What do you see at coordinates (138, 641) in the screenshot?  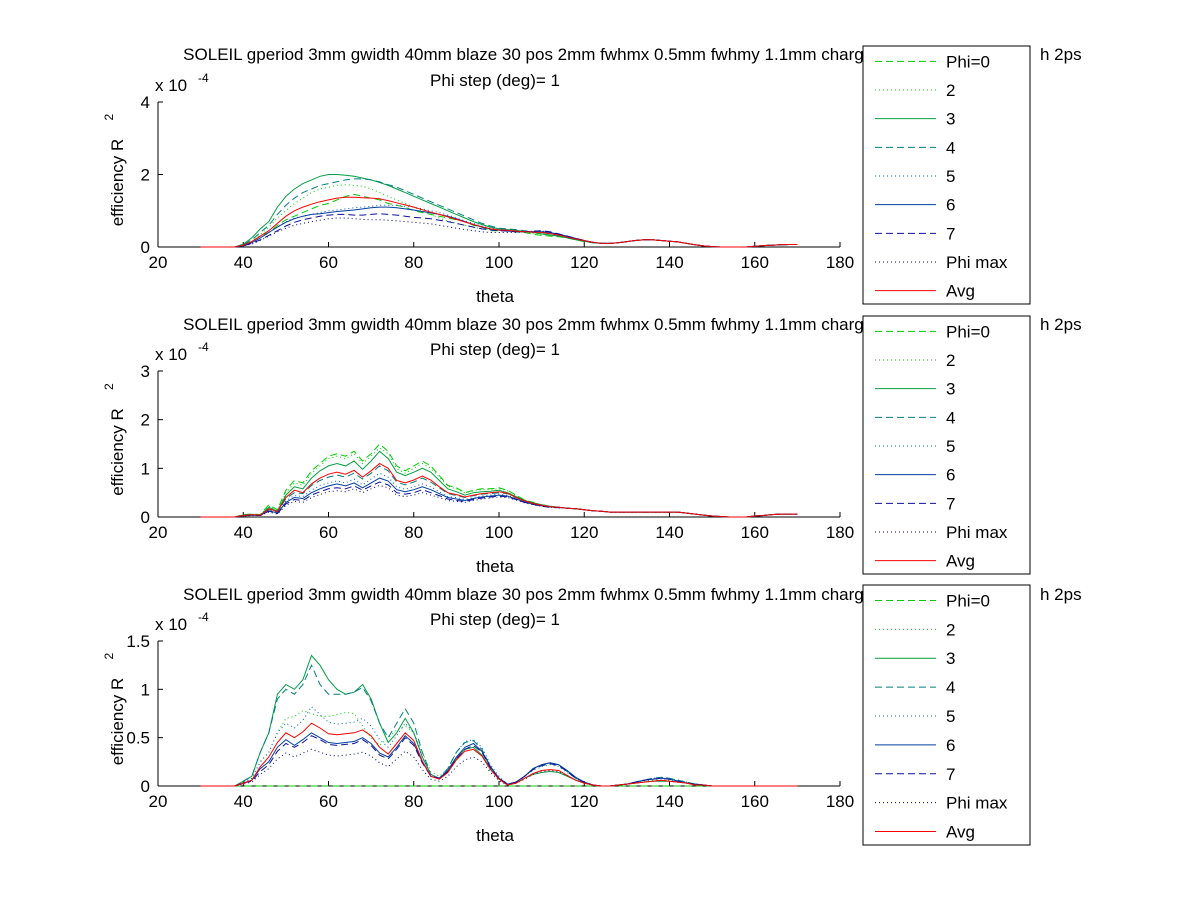 I see `y-tick-label: 1.5` at bounding box center [138, 641].